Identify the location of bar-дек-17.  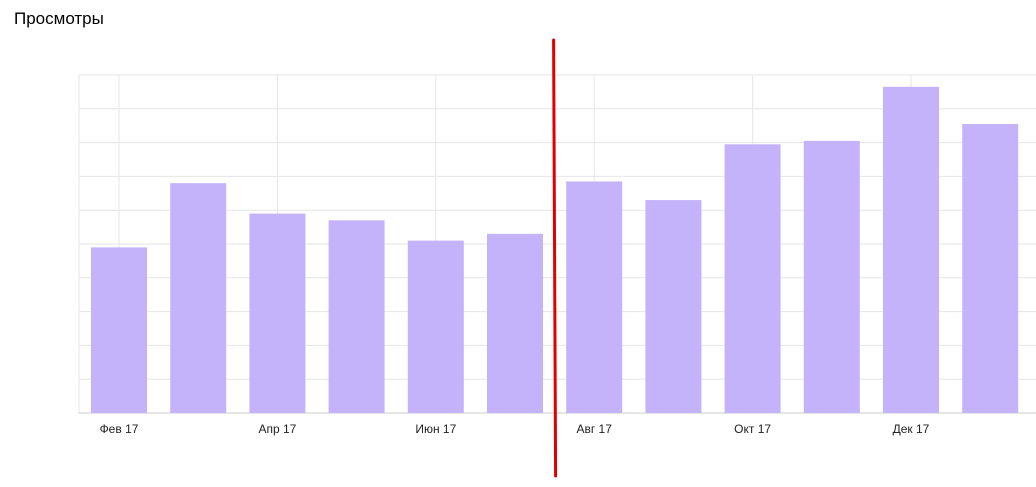
(911, 249).